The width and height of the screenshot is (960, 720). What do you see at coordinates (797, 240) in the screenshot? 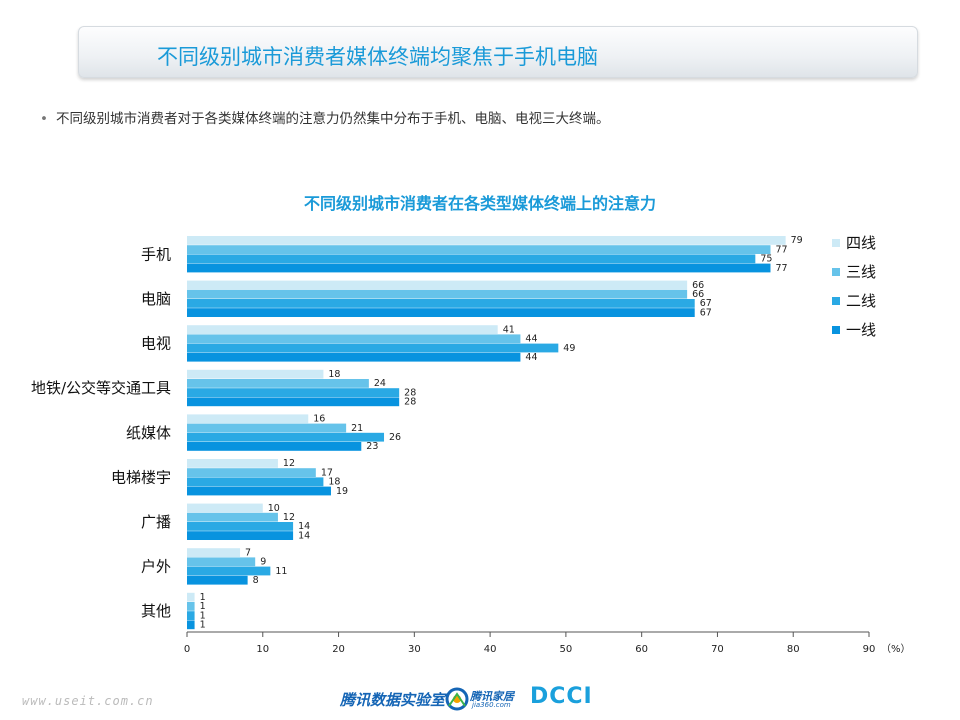
I see `data-label-0-0: 79` at bounding box center [797, 240].